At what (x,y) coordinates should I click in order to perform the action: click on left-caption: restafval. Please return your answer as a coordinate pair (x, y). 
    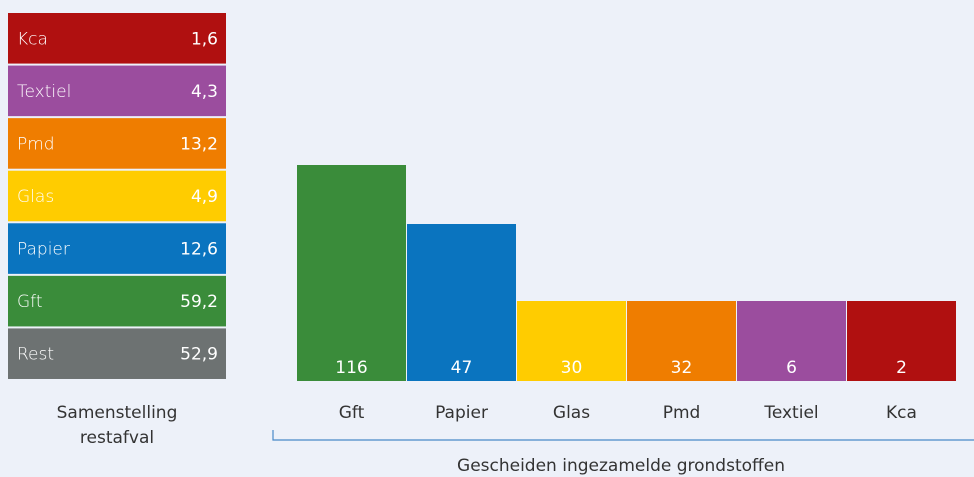
    Looking at the image, I should click on (117, 438).